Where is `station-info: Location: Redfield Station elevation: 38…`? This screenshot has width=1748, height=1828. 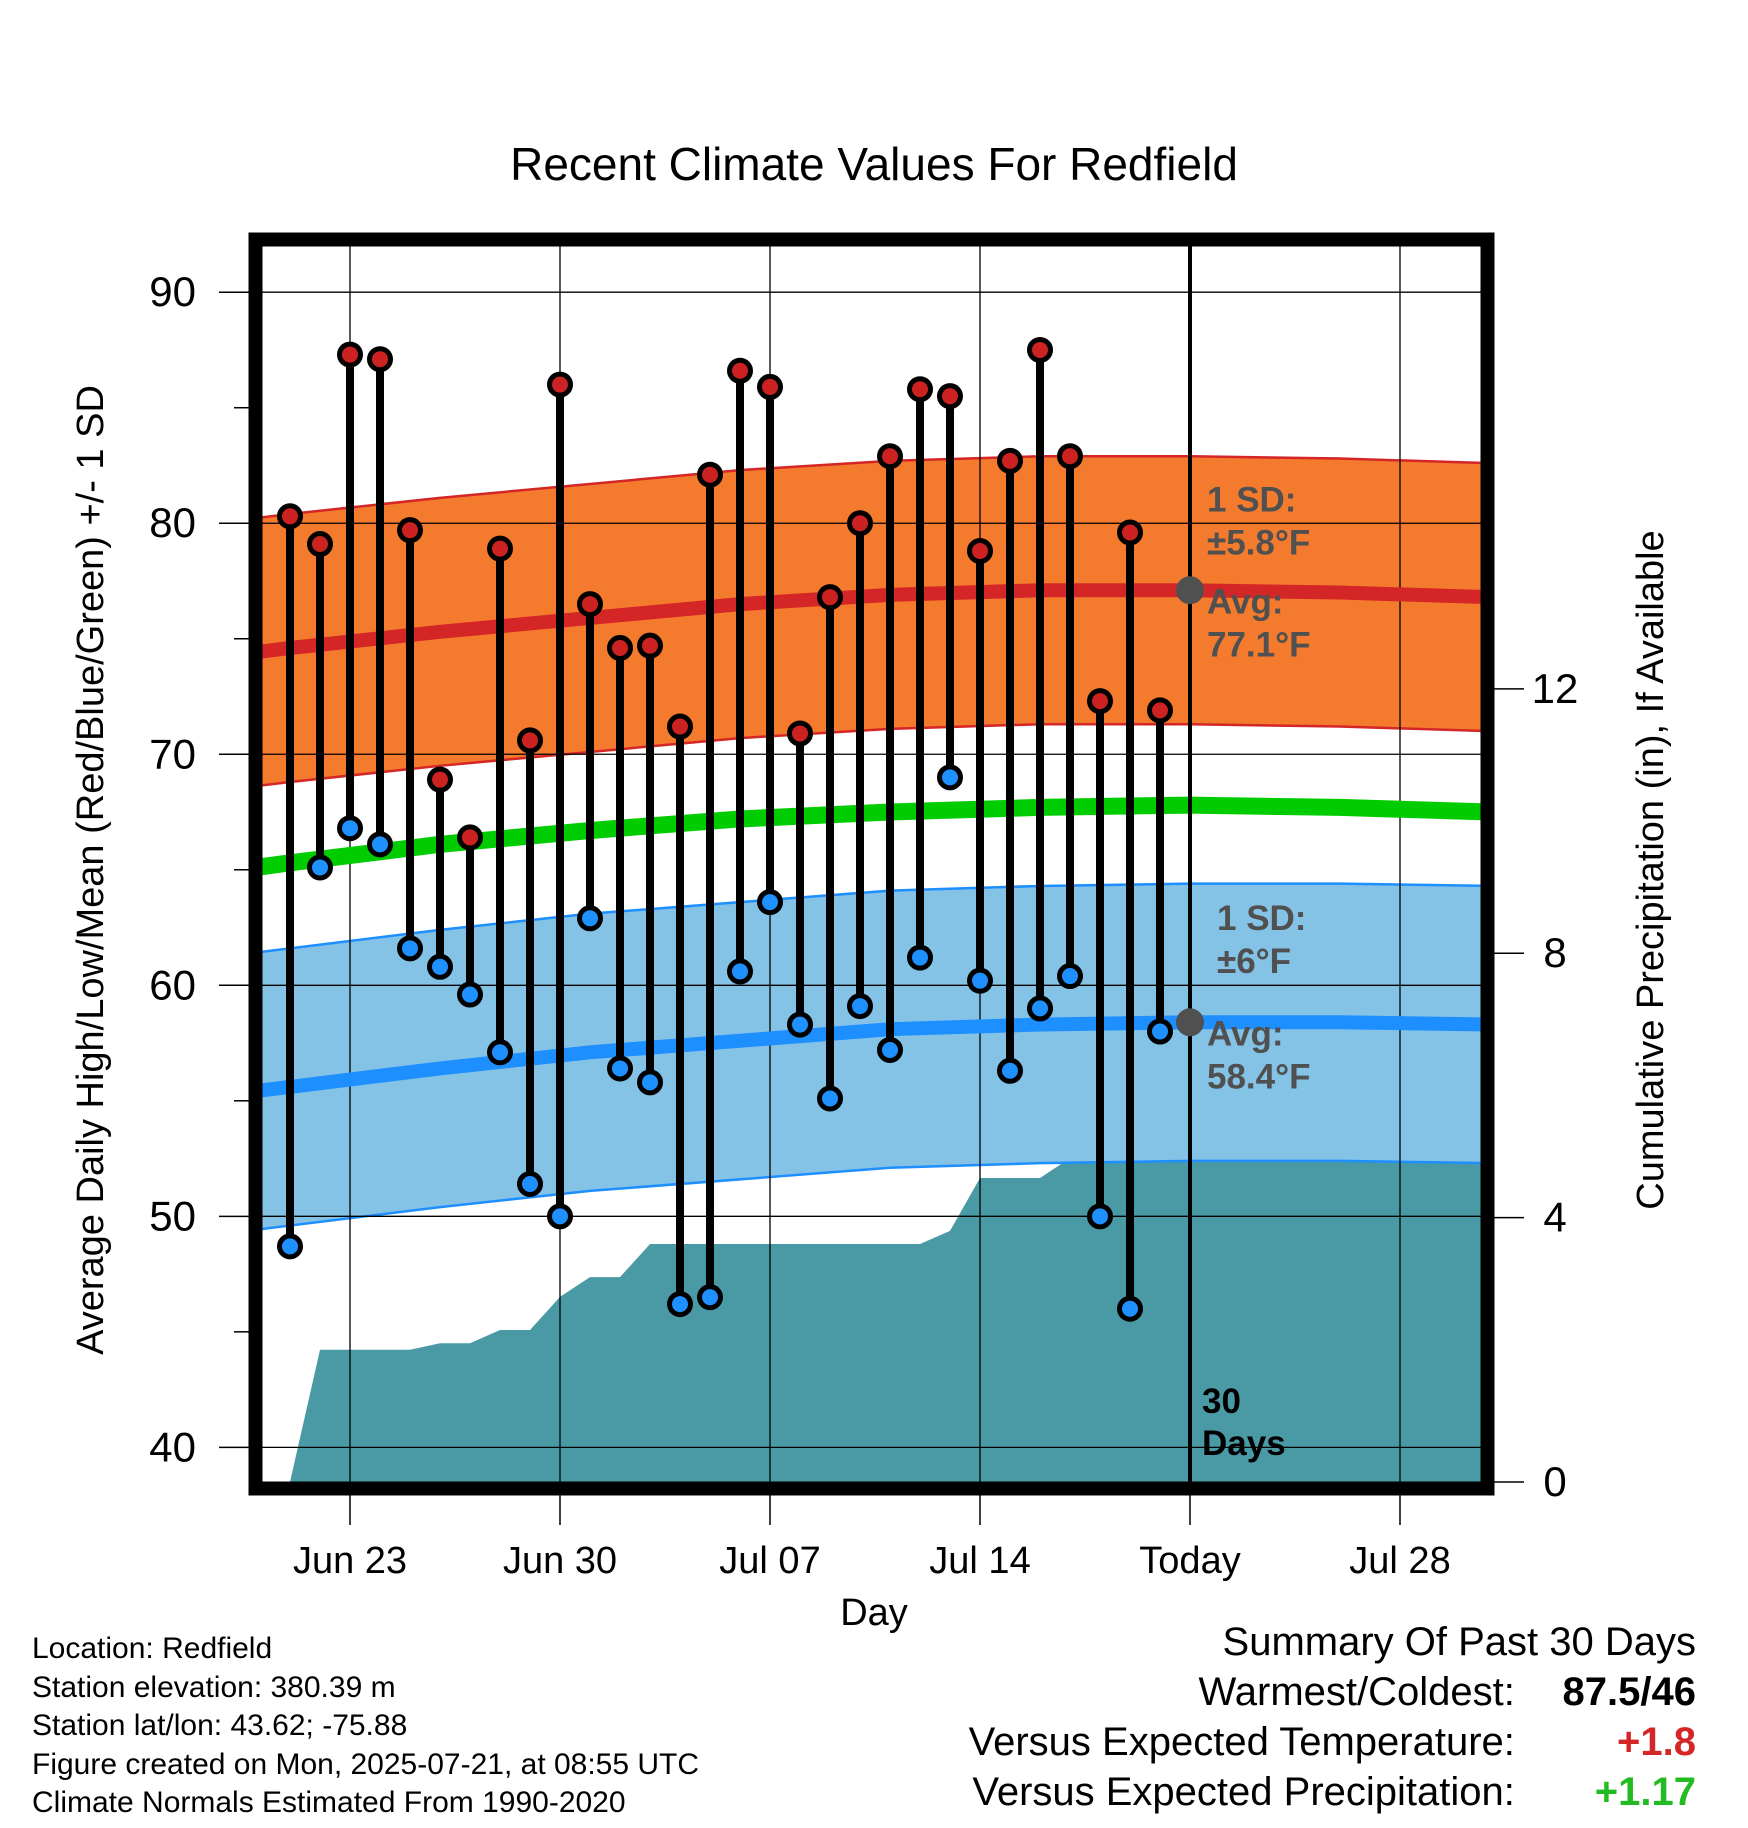 station-info: Location: Redfield Station elevation: 38… is located at coordinates (365, 1726).